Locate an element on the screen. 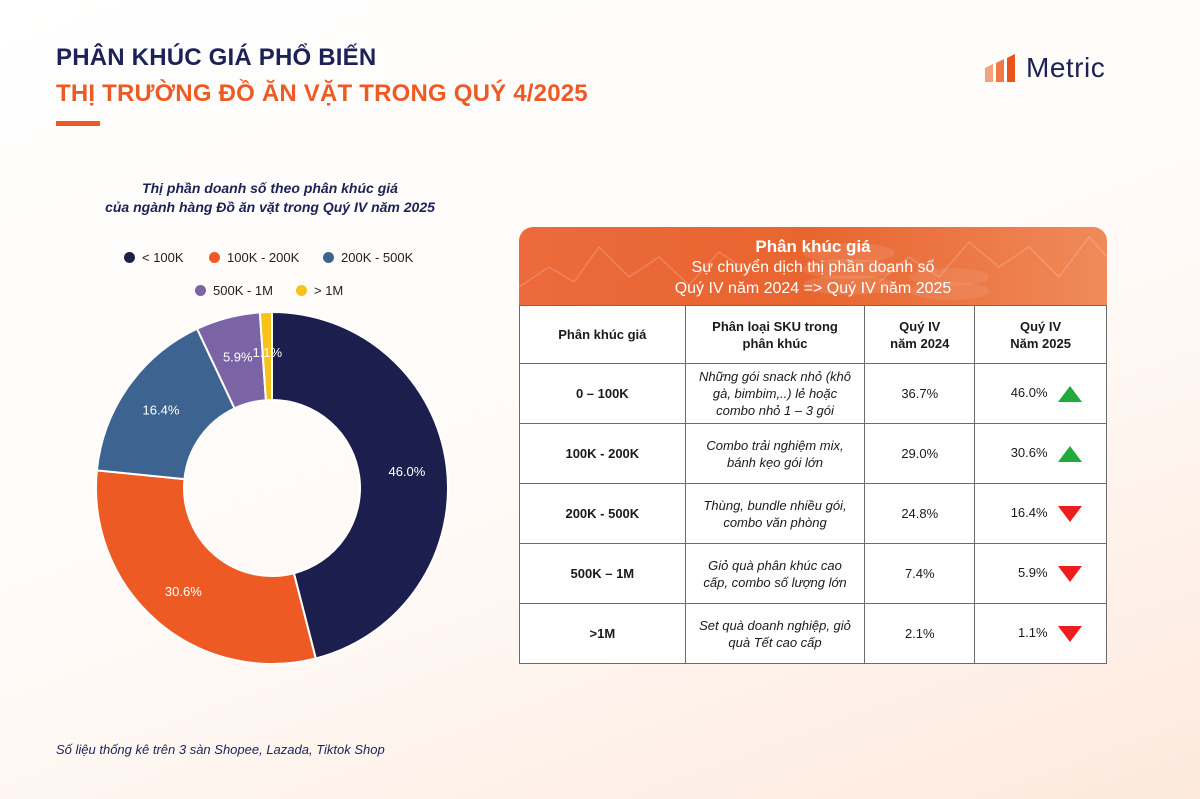 The width and height of the screenshot is (1200, 799). description-cell: Combo trải nghiệm mix, bánh kẹo gói lớn is located at coordinates (775, 453).